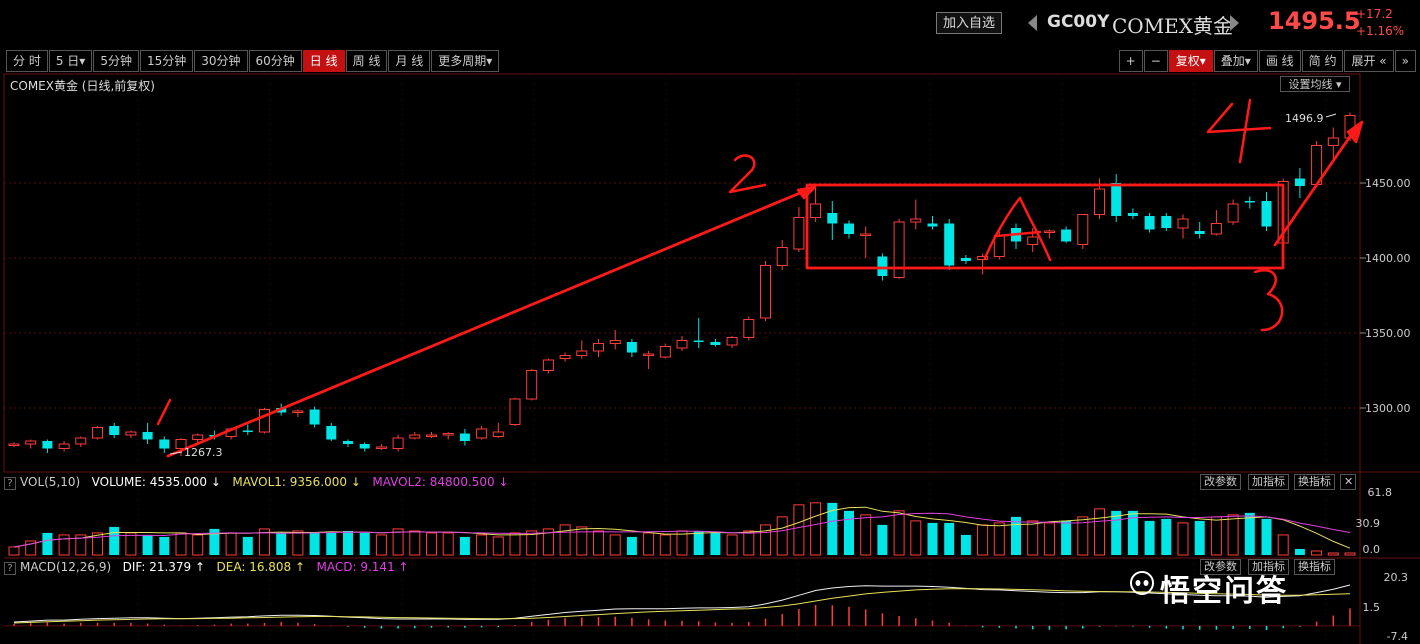 This screenshot has height=644, width=1420. Describe the element at coordinates (164, 567) in the screenshot. I see `dif-value: DIF: 21.379 ↑` at that location.